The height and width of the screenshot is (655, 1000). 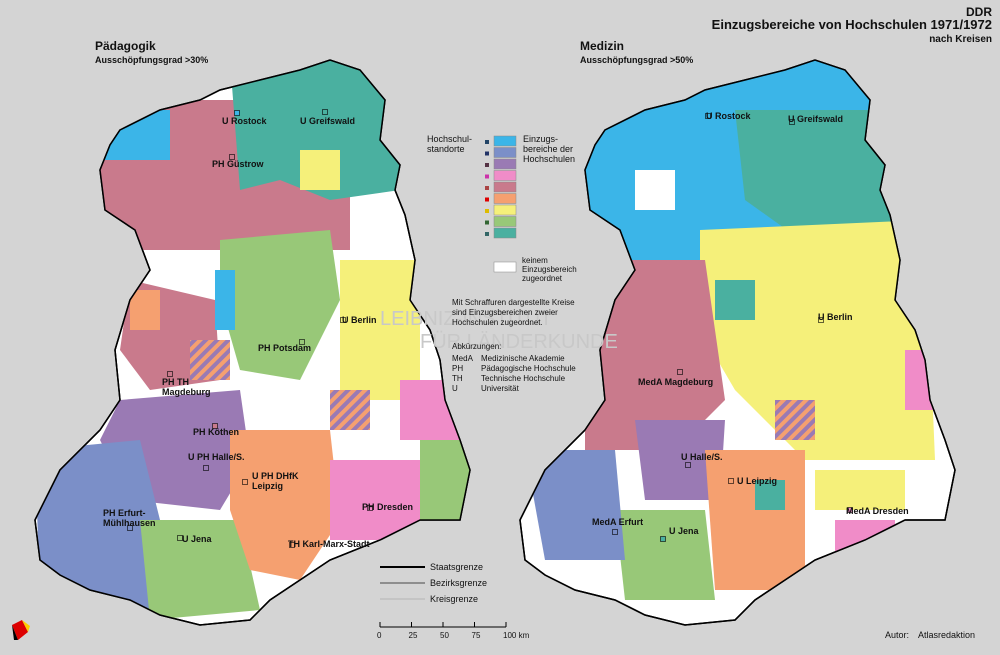 What do you see at coordinates (542, 278) in the screenshot?
I see `legend-label: zugeordnet` at bounding box center [542, 278].